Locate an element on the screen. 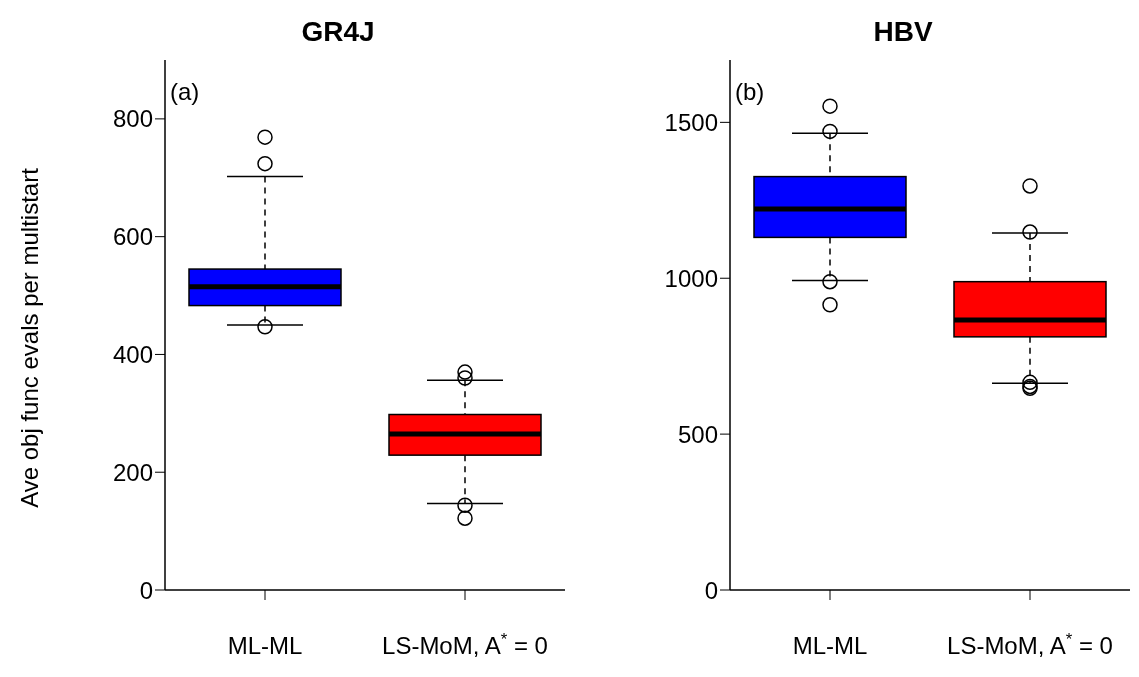 The image size is (1139, 677). chart-title: GR4J is located at coordinates (338, 32).